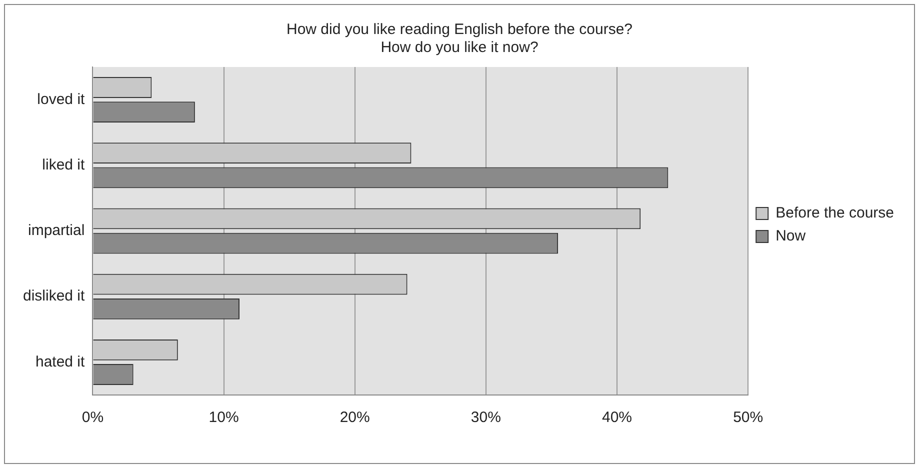  I want to click on x-tick-label: 30%, so click(485, 417).